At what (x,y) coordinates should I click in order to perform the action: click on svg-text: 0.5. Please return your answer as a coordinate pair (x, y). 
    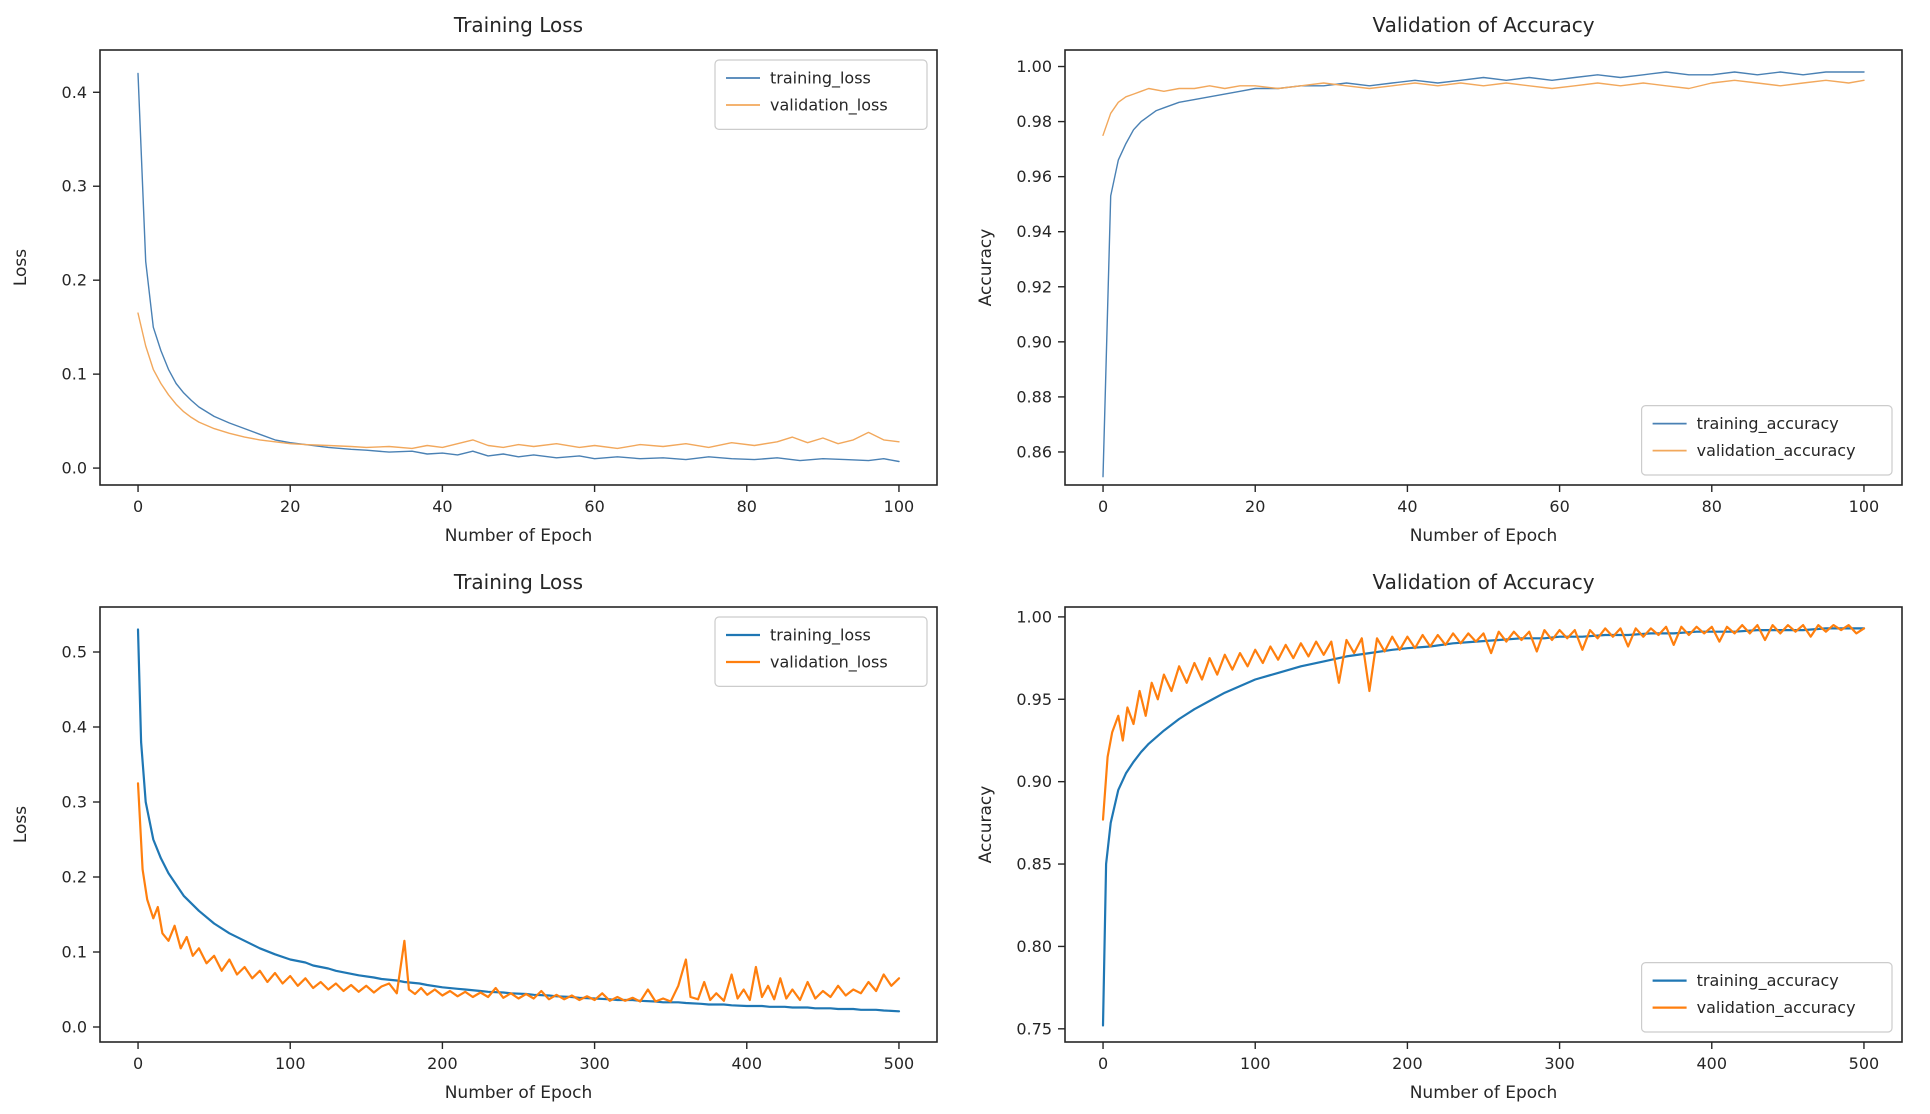
    Looking at the image, I should click on (74, 652).